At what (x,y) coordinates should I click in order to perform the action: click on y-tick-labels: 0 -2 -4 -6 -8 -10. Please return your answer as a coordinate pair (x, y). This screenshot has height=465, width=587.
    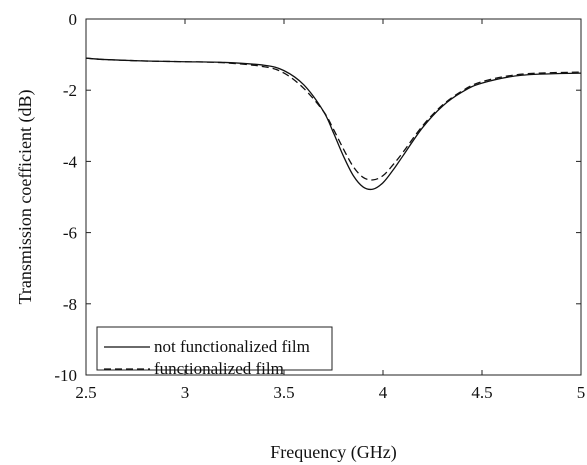
    Looking at the image, I should click on (65, 197).